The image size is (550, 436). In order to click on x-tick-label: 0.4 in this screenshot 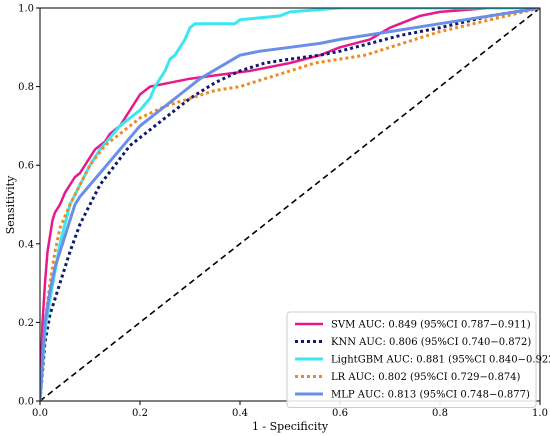, I will do `click(240, 413)`.